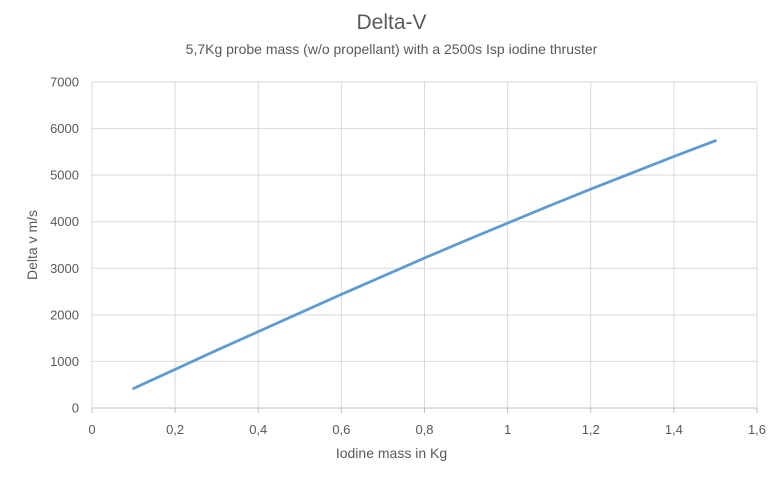 This screenshot has width=783, height=482. What do you see at coordinates (175, 429) in the screenshot?
I see `x-tick-label: 0,2` at bounding box center [175, 429].